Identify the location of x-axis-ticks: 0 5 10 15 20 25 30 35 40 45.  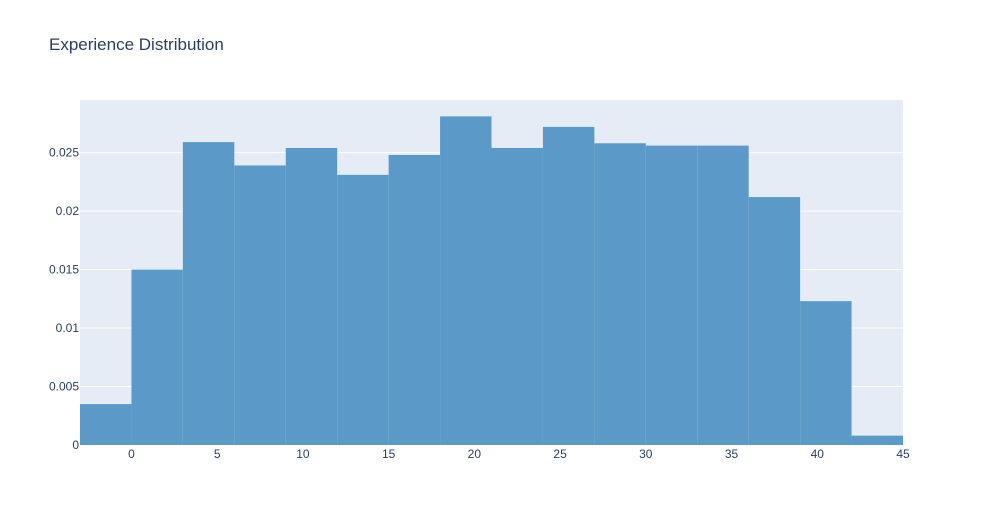
(519, 454).